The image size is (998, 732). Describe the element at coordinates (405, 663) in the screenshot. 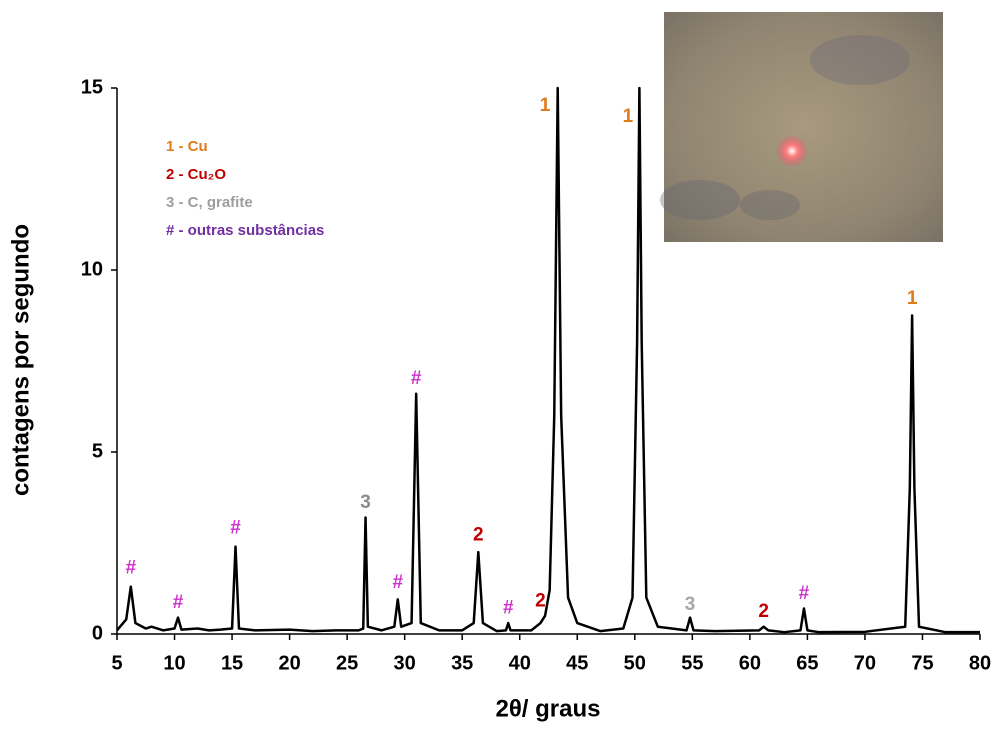

I see `x-tick-label: 30` at that location.